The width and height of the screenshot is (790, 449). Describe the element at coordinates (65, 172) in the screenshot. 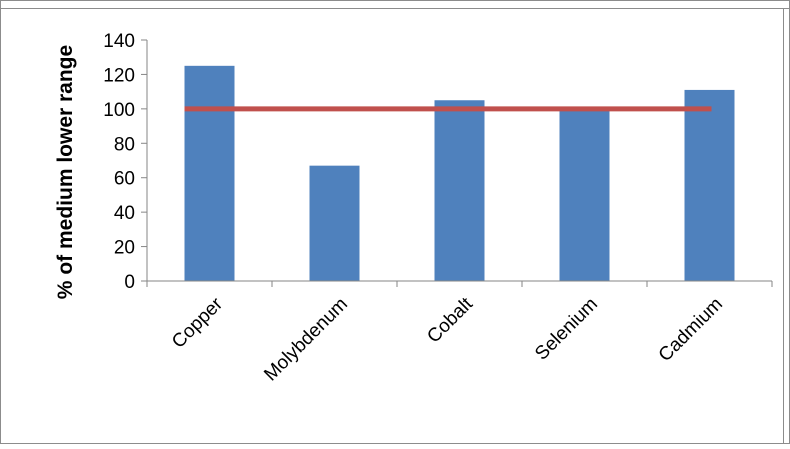

I see `y-axis-title: % of medium lower range` at that location.